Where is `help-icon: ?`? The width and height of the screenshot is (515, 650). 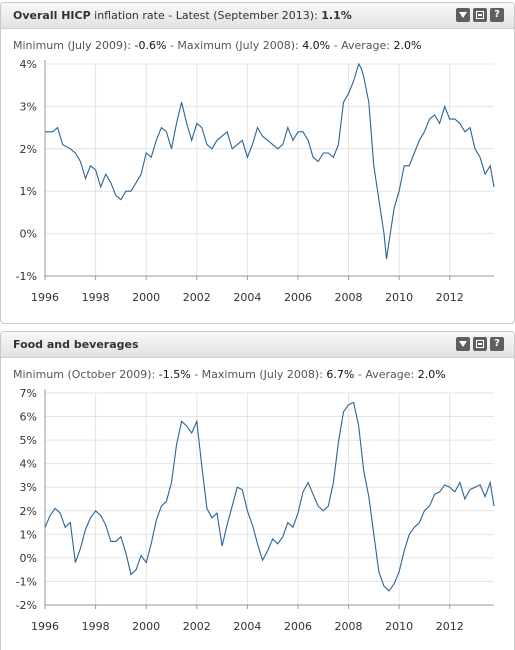 help-icon: ? is located at coordinates (497, 344).